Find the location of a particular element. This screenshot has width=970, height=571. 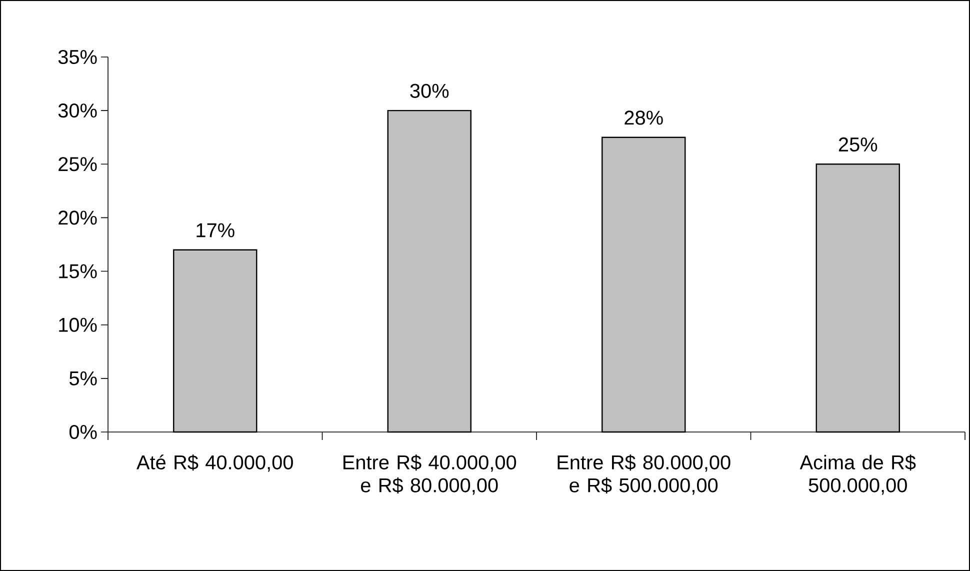

y-tick-label: 15% is located at coordinates (78, 271).